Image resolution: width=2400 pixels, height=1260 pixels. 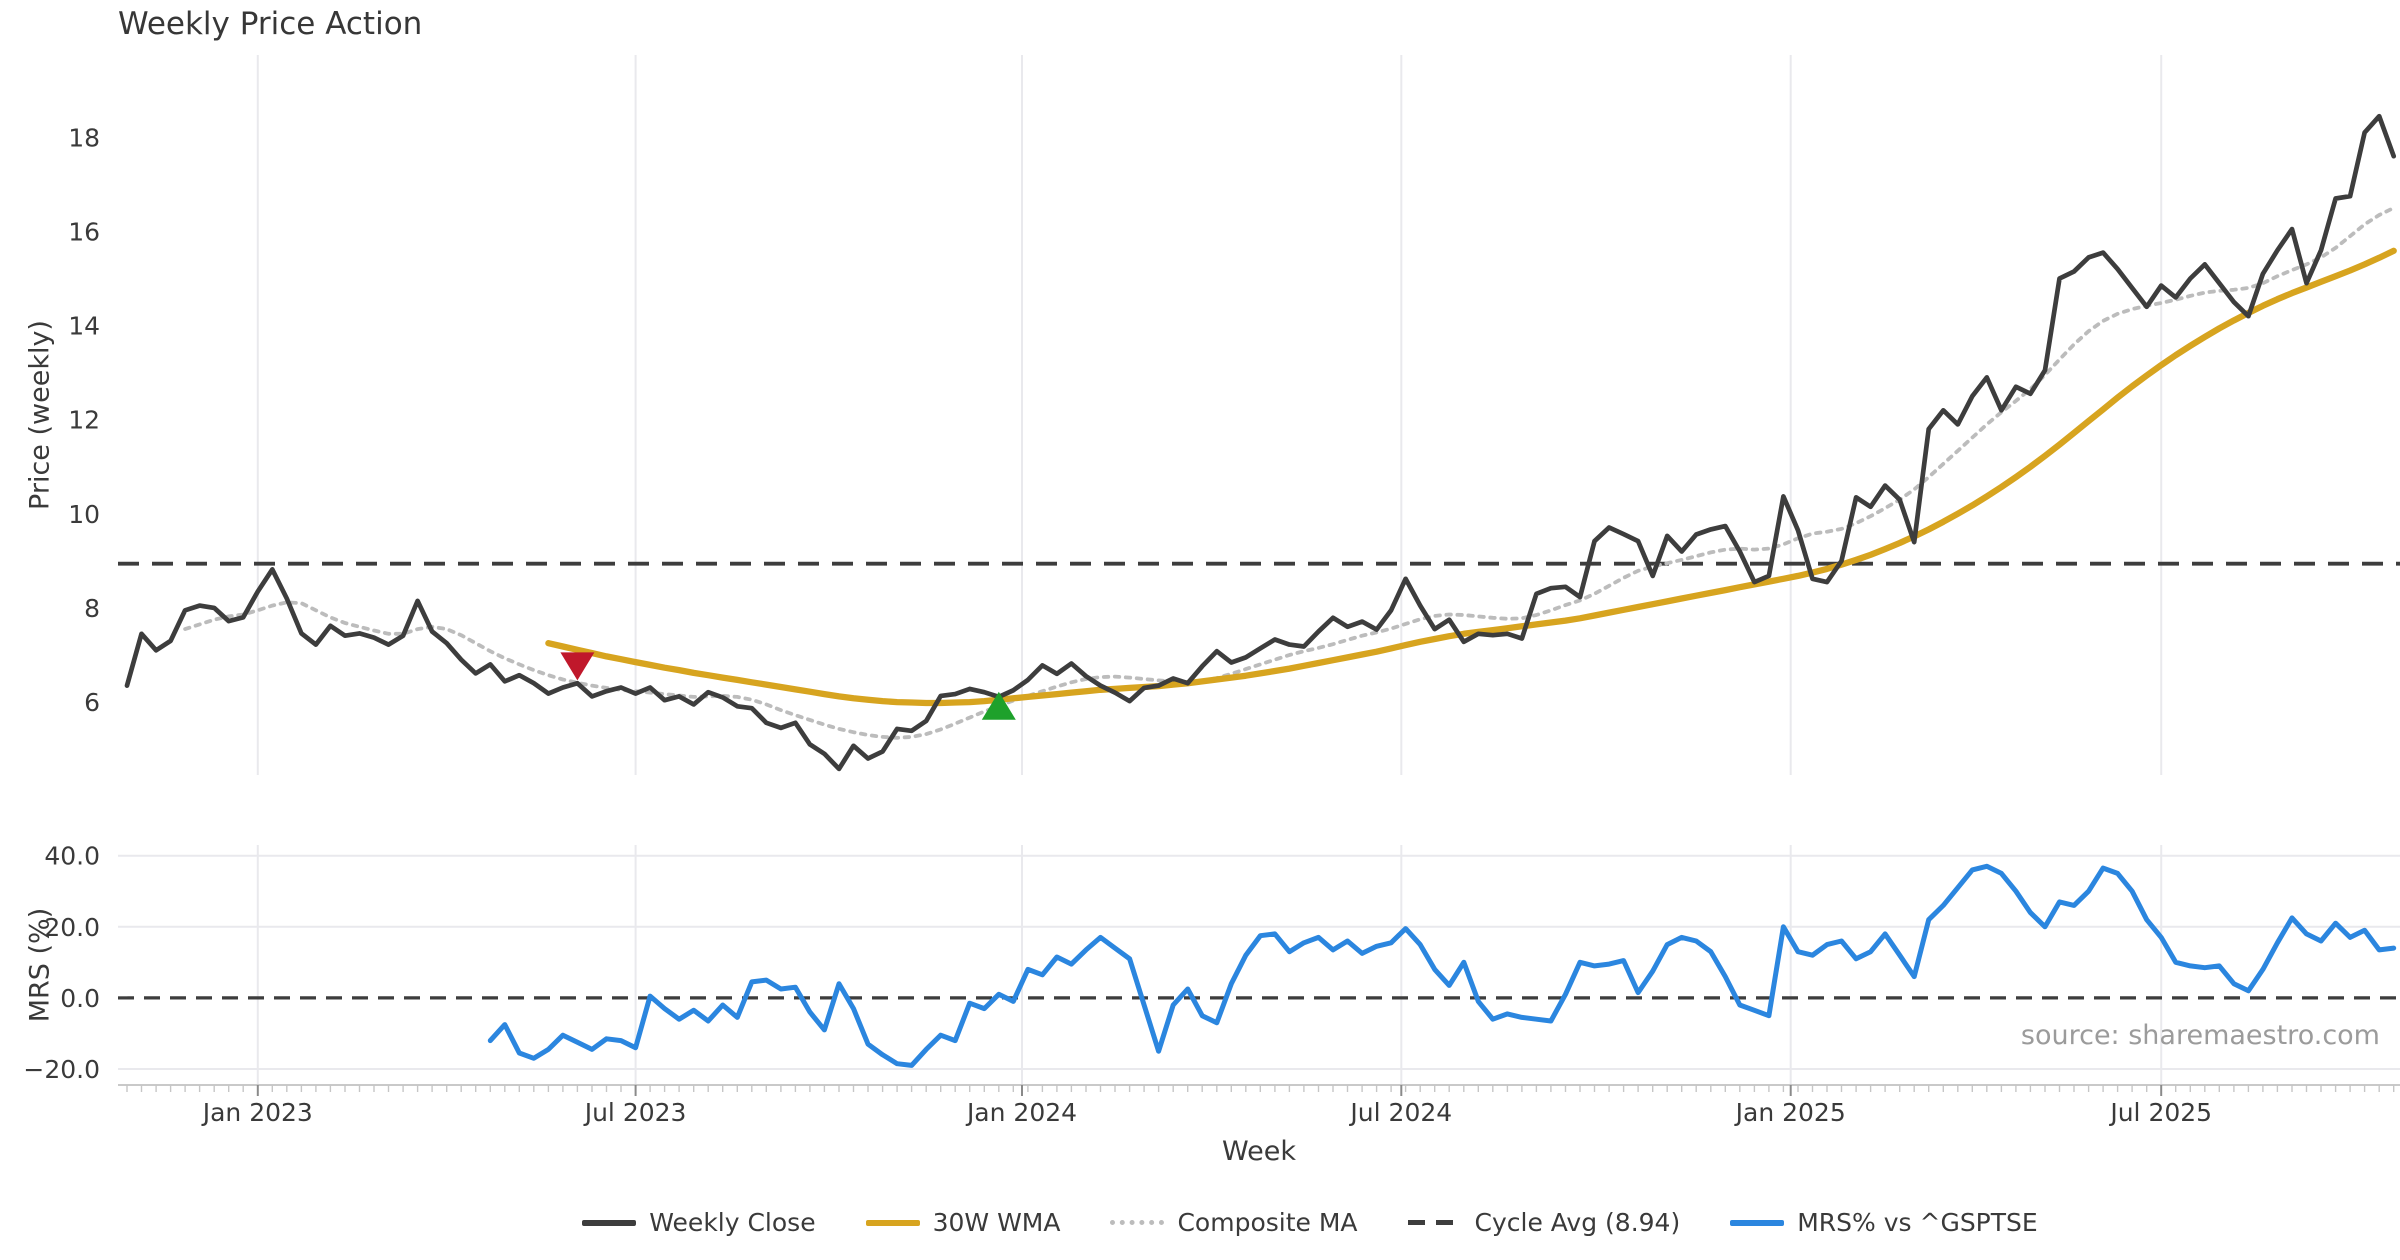 I want to click on legend-item-mrs: MRS% vs ^GSPTSE, so click(x=1884, y=1222).